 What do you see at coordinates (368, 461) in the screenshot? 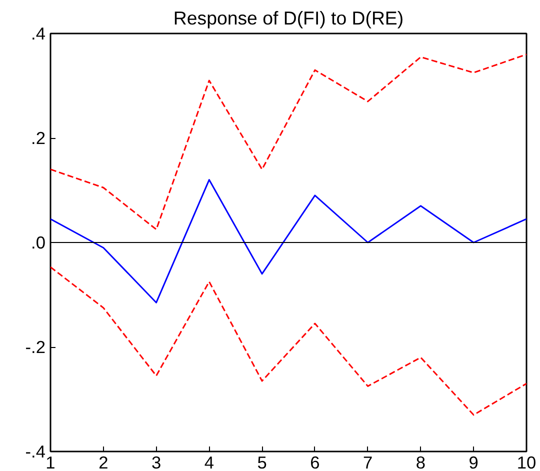
I see `x-tick-label: 7` at bounding box center [368, 461].